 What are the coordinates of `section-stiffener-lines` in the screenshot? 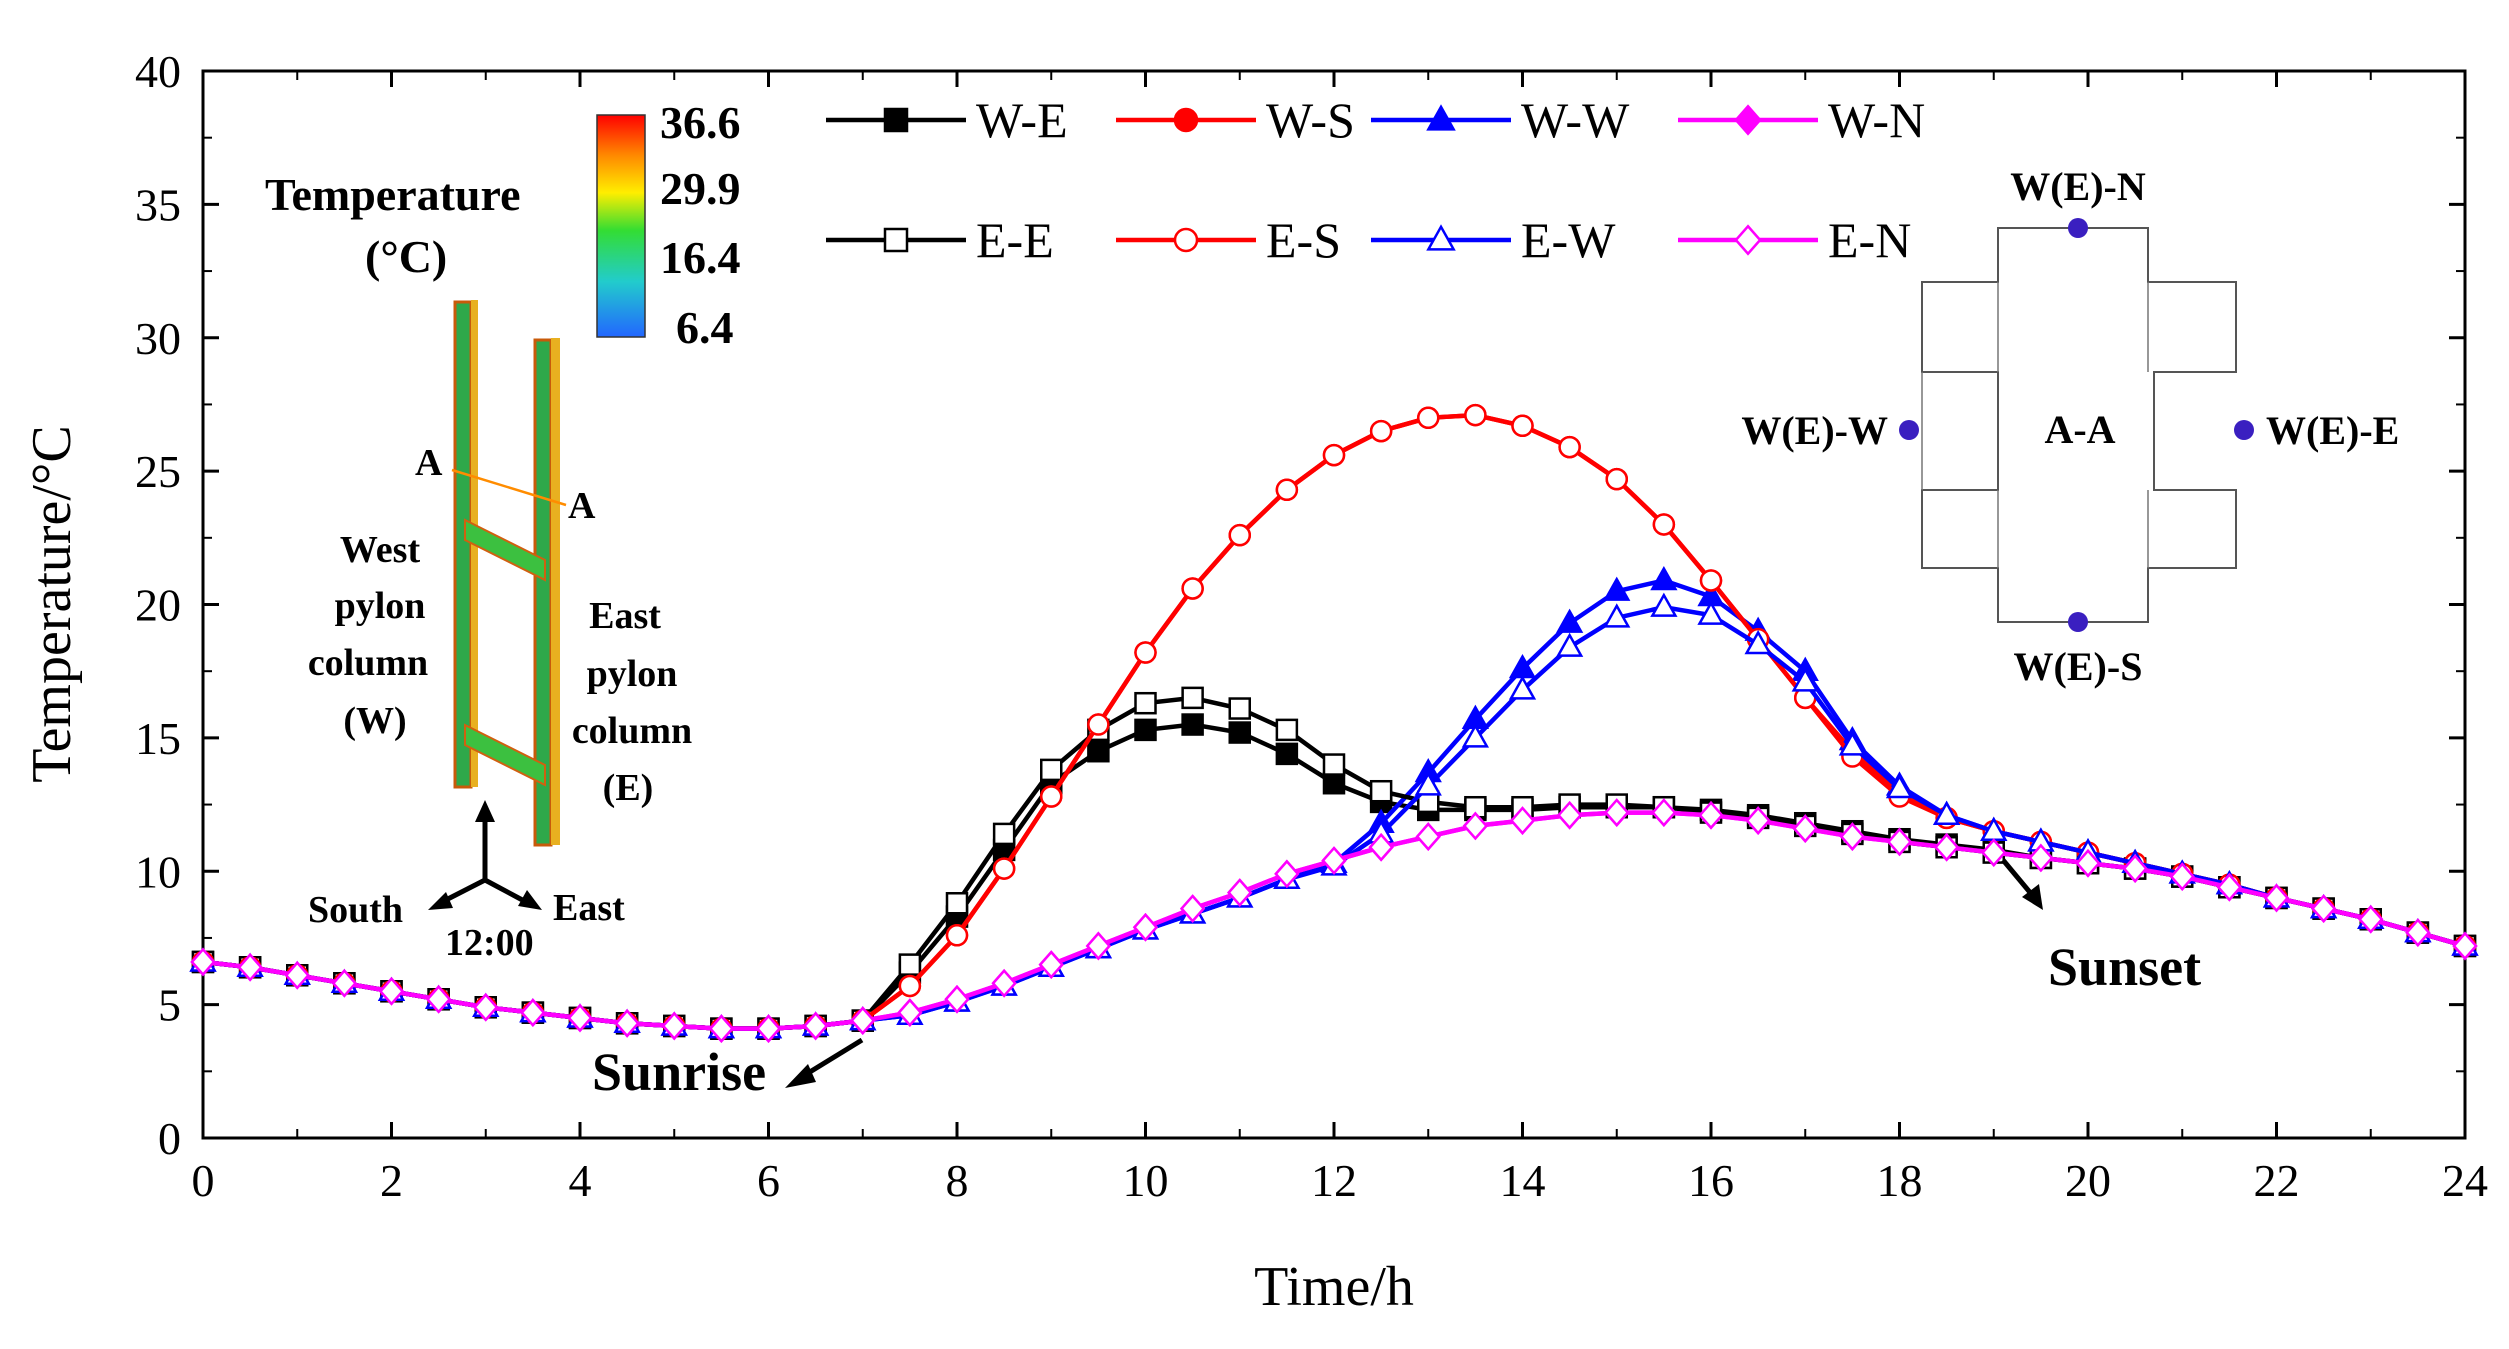 It's located at (2035, 425).